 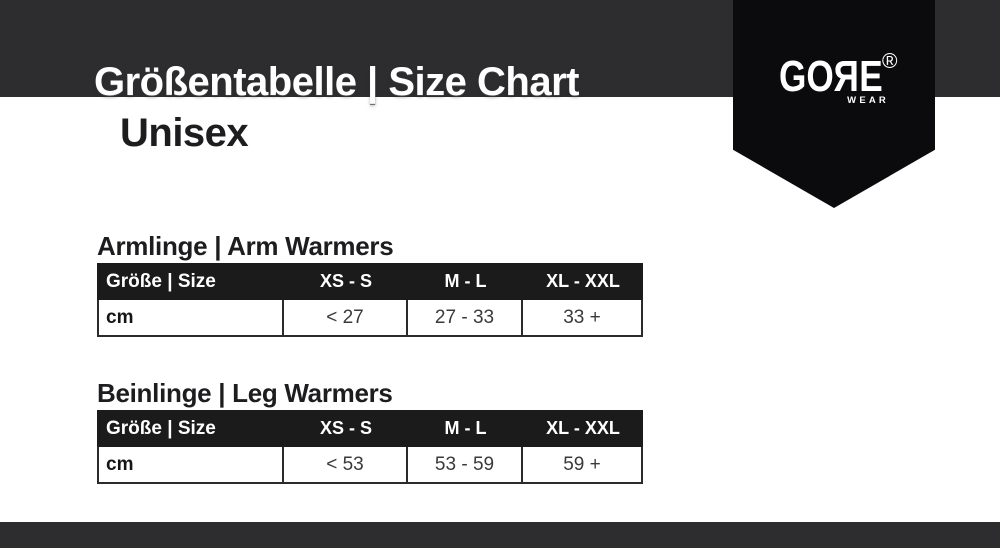 What do you see at coordinates (346, 317) in the screenshot?
I see `value-cell-xs-s: < 27` at bounding box center [346, 317].